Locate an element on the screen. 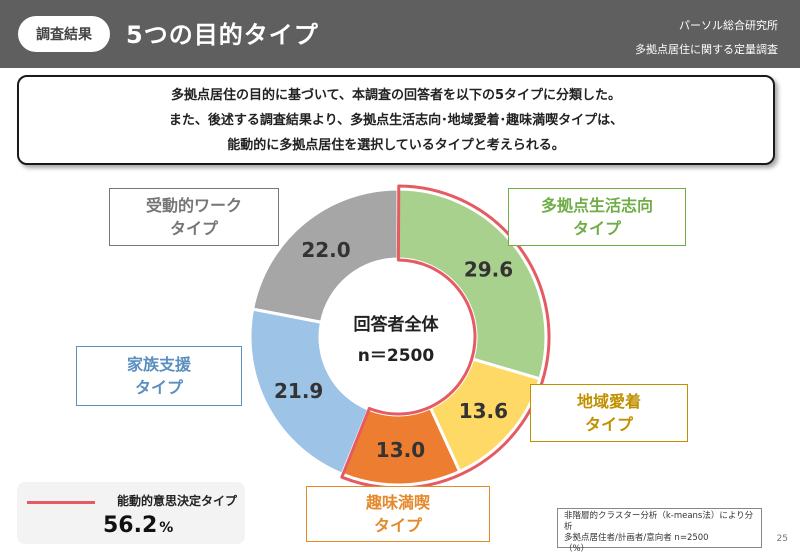 This screenshot has width=800, height=555. legend-value-number: 56.2 is located at coordinates (130, 525).